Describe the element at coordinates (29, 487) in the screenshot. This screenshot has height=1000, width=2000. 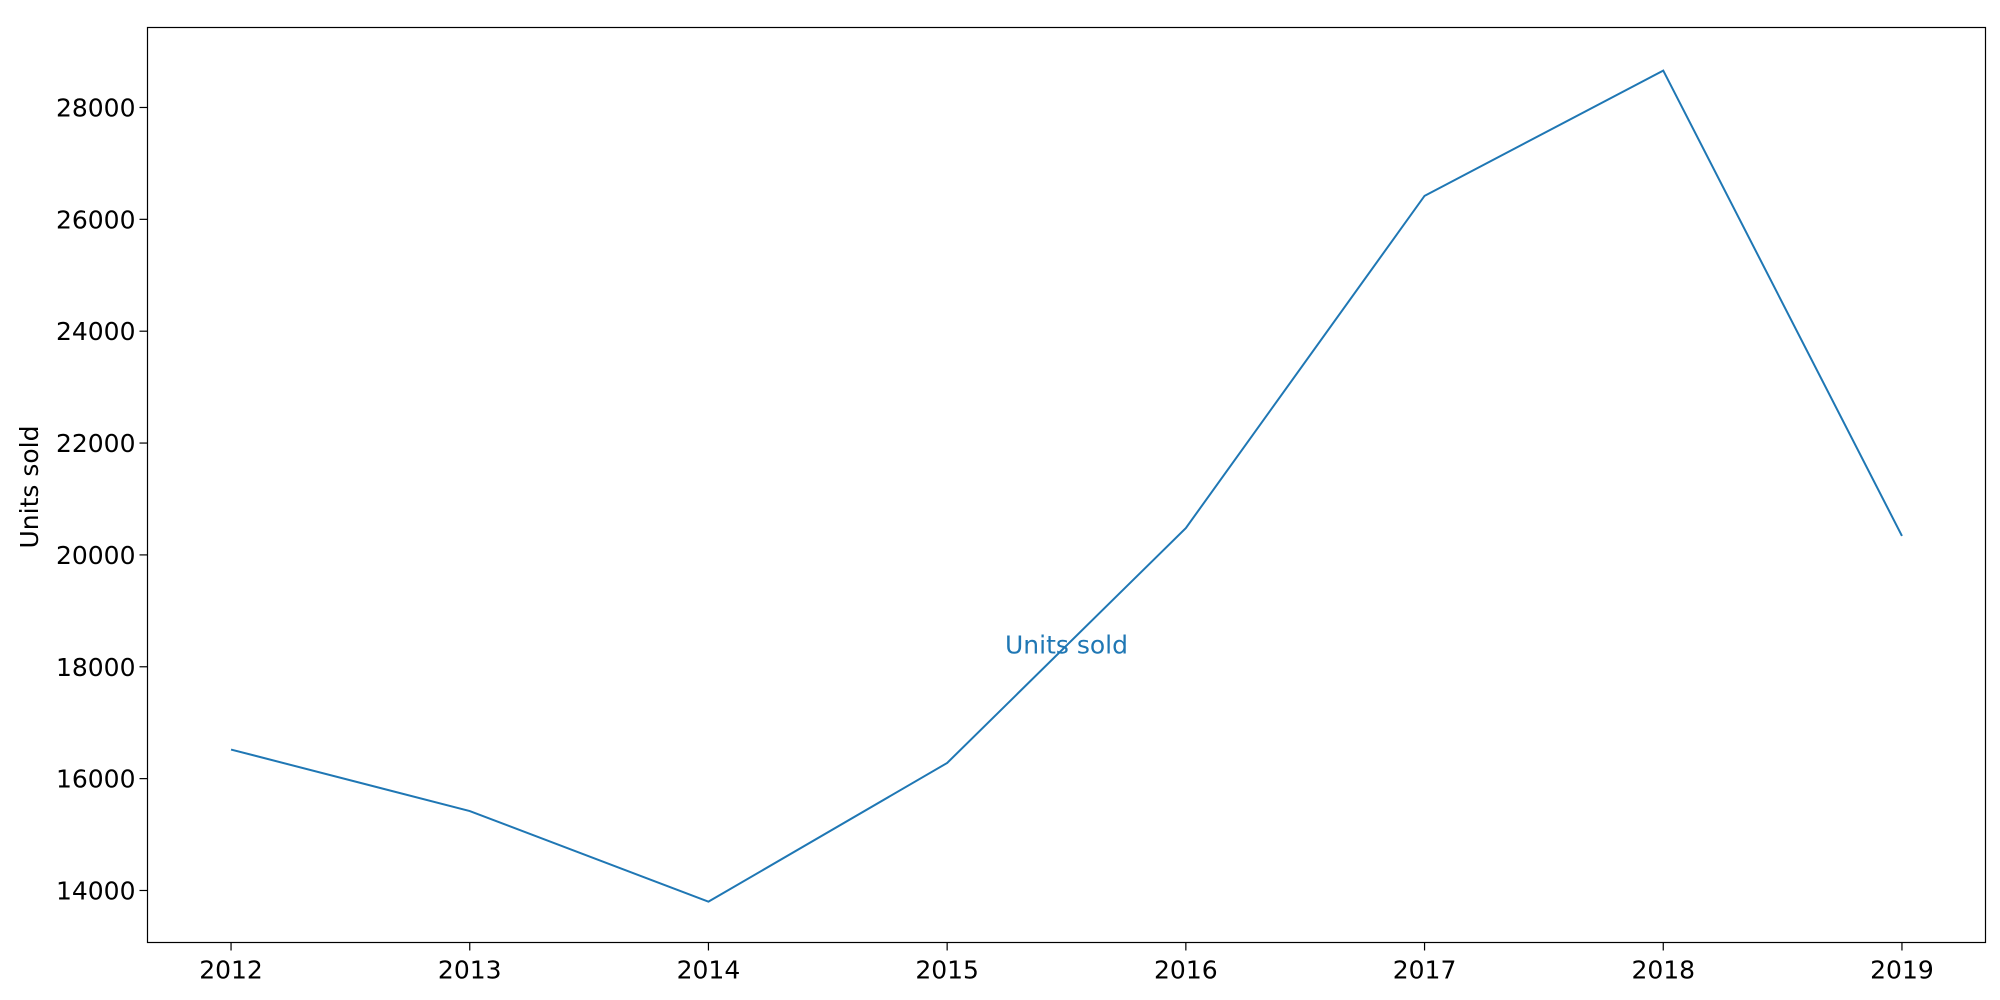
I see `y-axis-label: Units sold` at that location.